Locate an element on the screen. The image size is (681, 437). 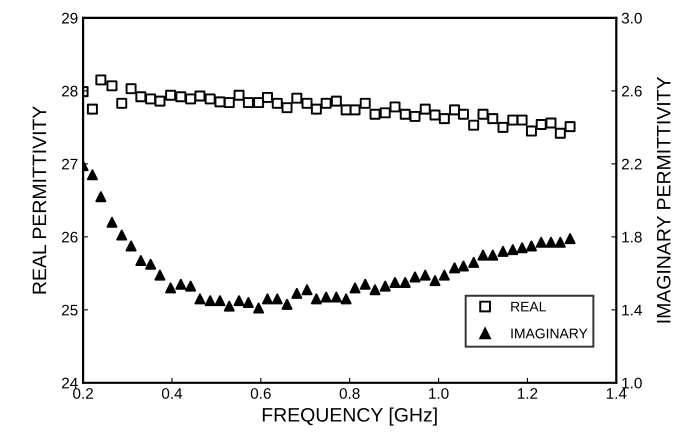
y2-tick-label: 1.4 is located at coordinates (632, 310).